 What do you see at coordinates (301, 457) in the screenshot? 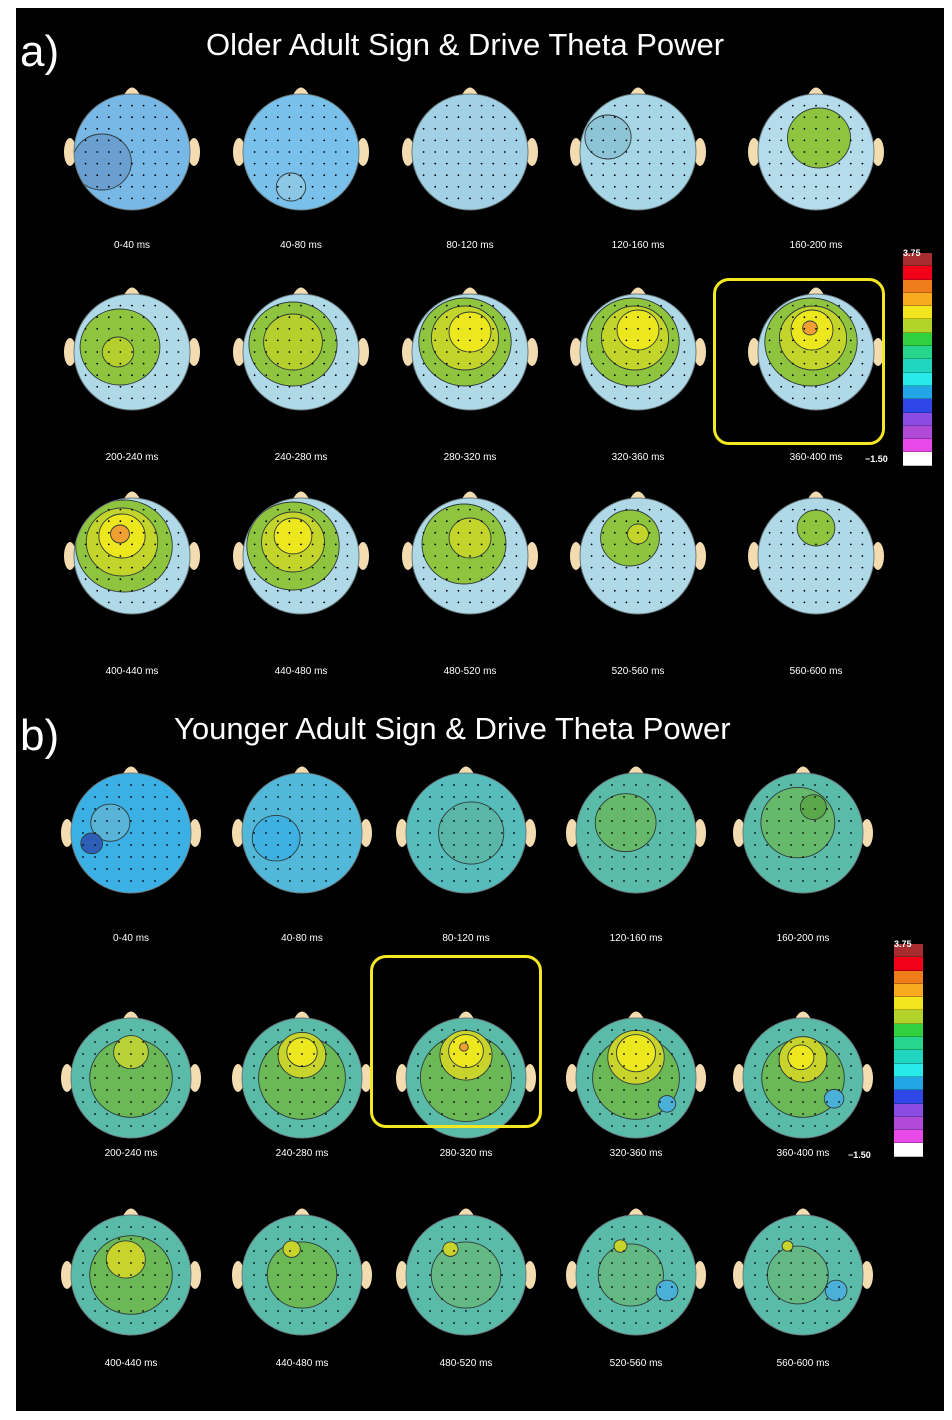
I see `time-window-label: 240-280 ms` at bounding box center [301, 457].